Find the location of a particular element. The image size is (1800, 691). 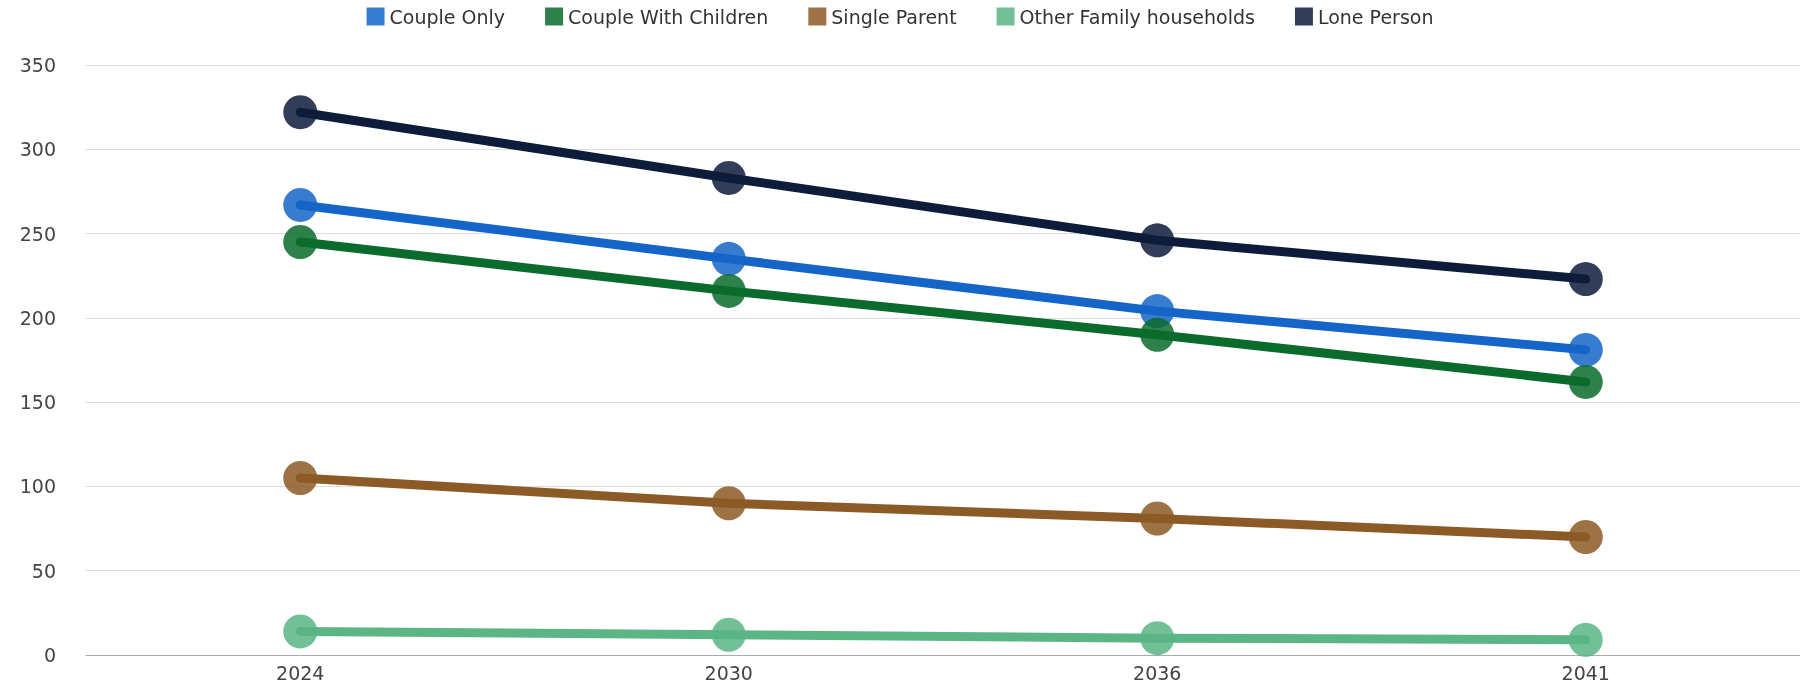

legend-label: Single Parent is located at coordinates (894, 16).